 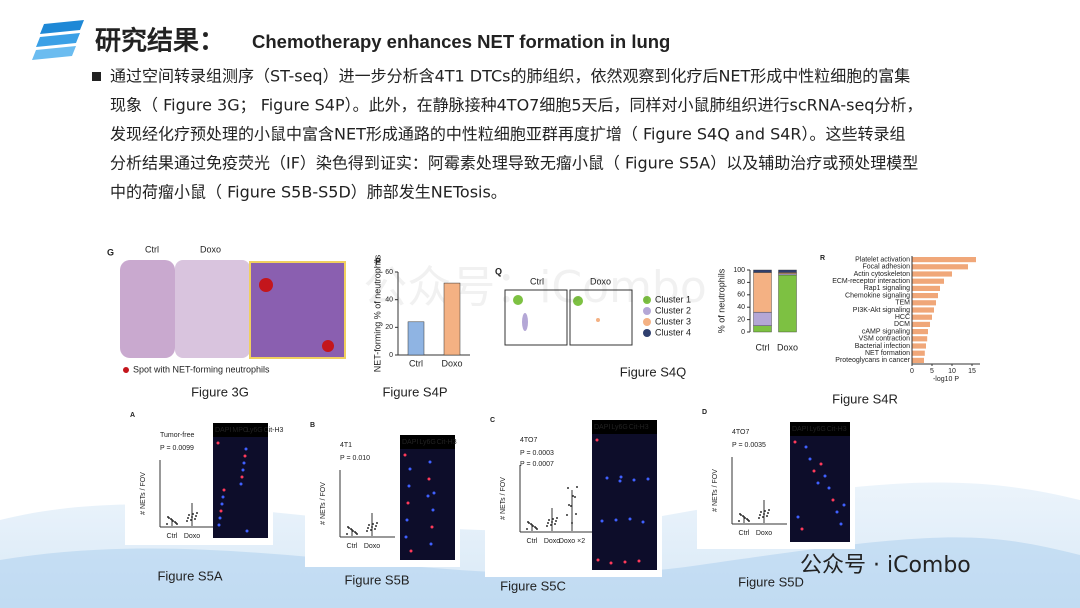 What do you see at coordinates (739, 270) in the screenshot?
I see `y-tick-label: 100` at bounding box center [739, 270].